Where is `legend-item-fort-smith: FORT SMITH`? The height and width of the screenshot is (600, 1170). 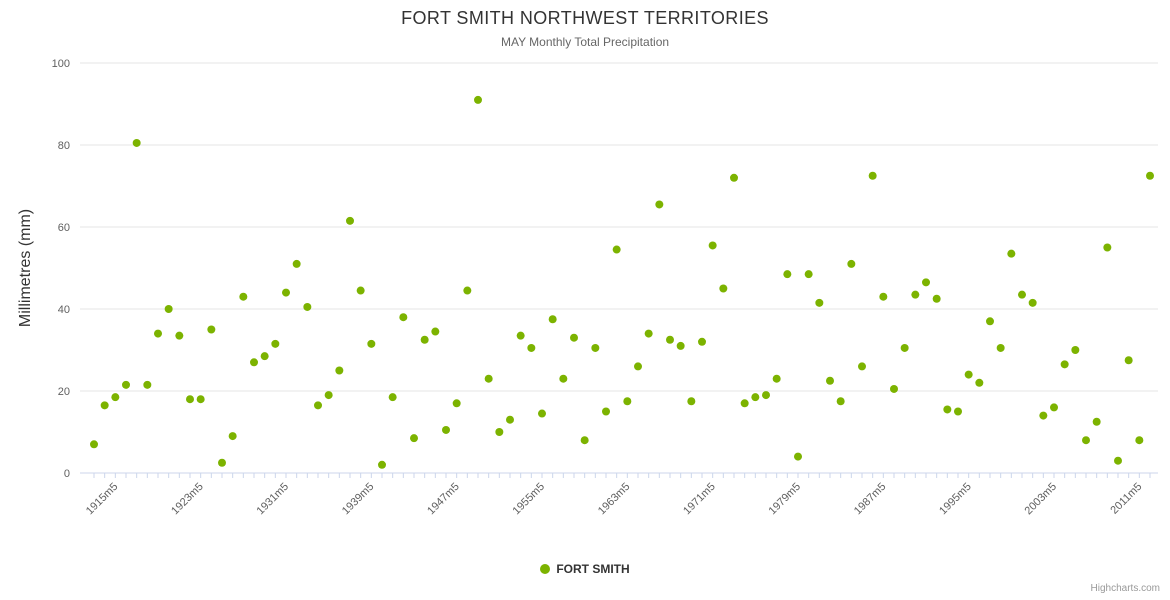
legend-item-fort-smith: FORT SMITH is located at coordinates (585, 569).